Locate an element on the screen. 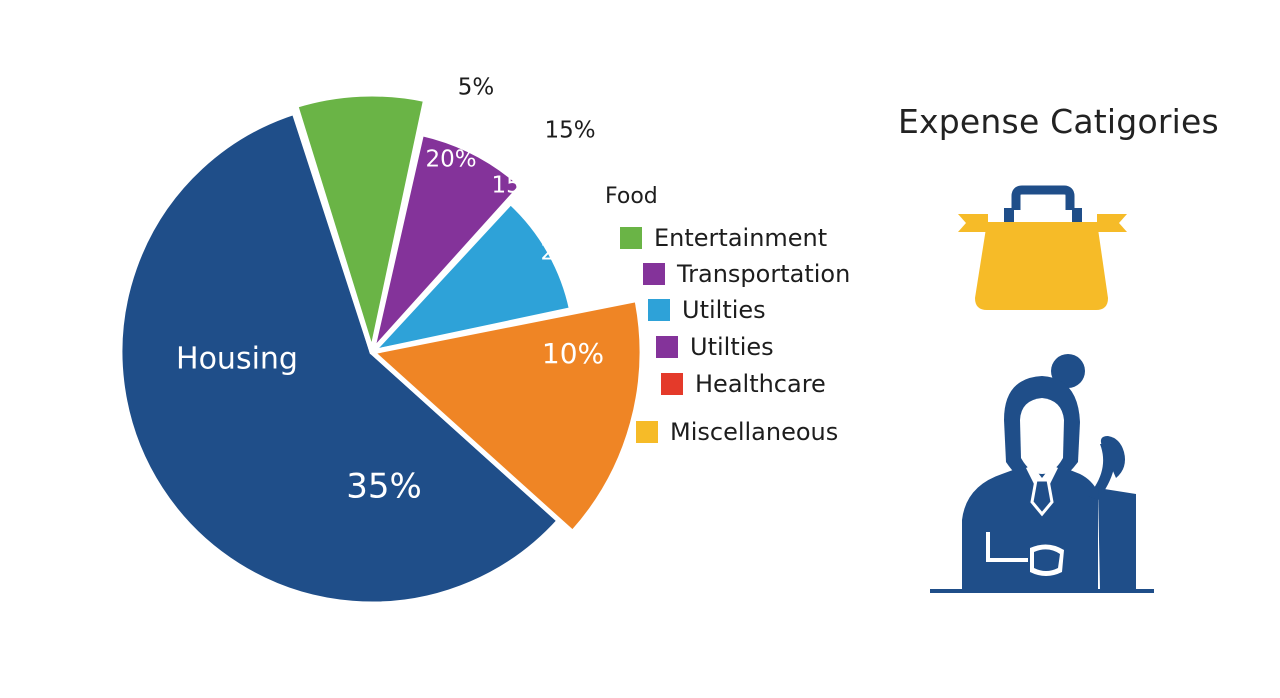 This screenshot has width=1280, height=698. businesswoman-icon is located at coordinates (1042, 473).